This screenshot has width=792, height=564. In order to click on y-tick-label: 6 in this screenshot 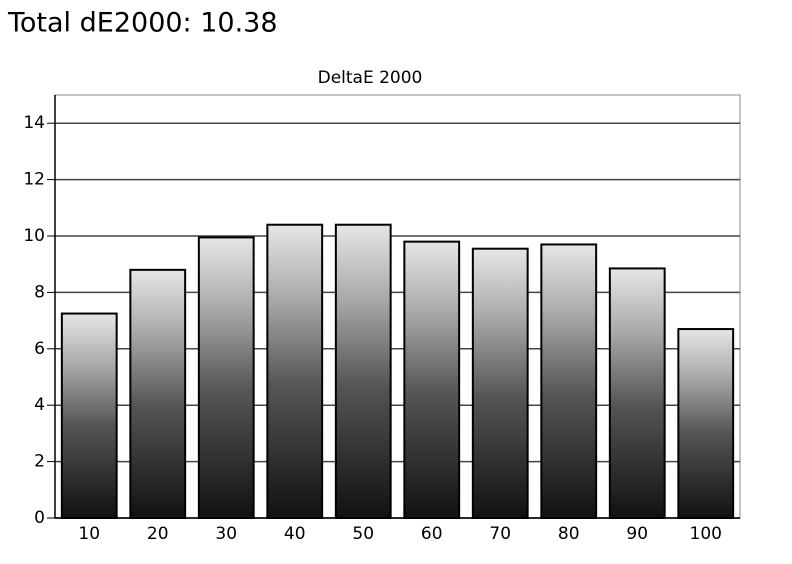, I will do `click(39, 349)`.